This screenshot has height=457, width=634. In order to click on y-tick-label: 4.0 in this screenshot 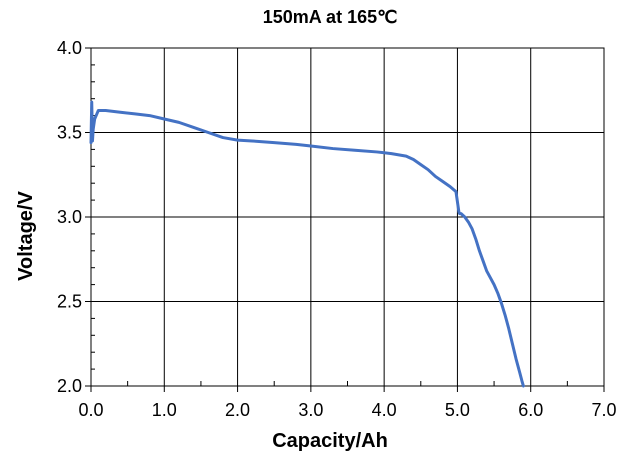, I will do `click(69, 48)`.